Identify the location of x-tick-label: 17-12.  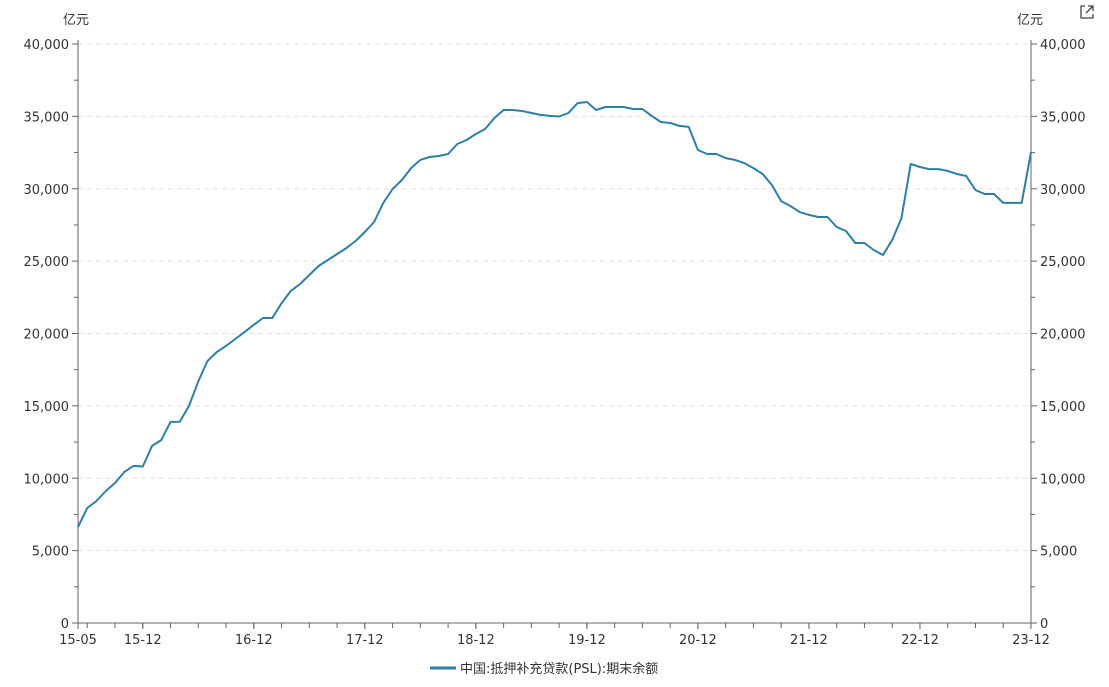
(365, 640).